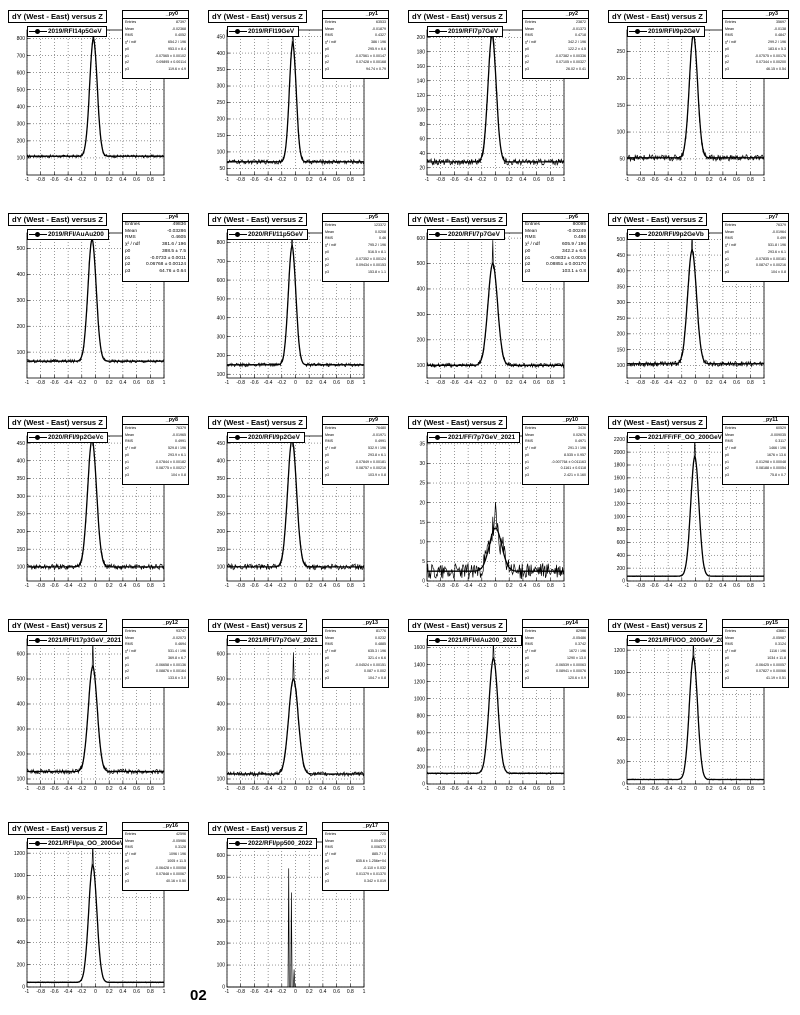  Describe the element at coordinates (371, 468) in the screenshot. I see `stats-value: 0.08757 ± 0.00216` at that location.